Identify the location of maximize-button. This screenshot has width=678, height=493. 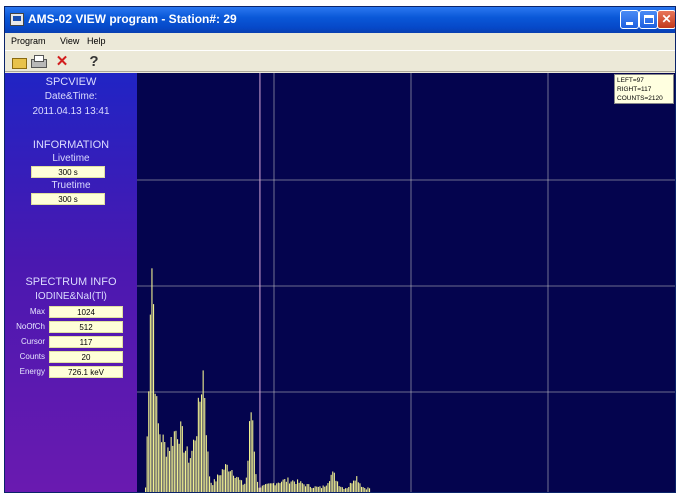
(648, 19).